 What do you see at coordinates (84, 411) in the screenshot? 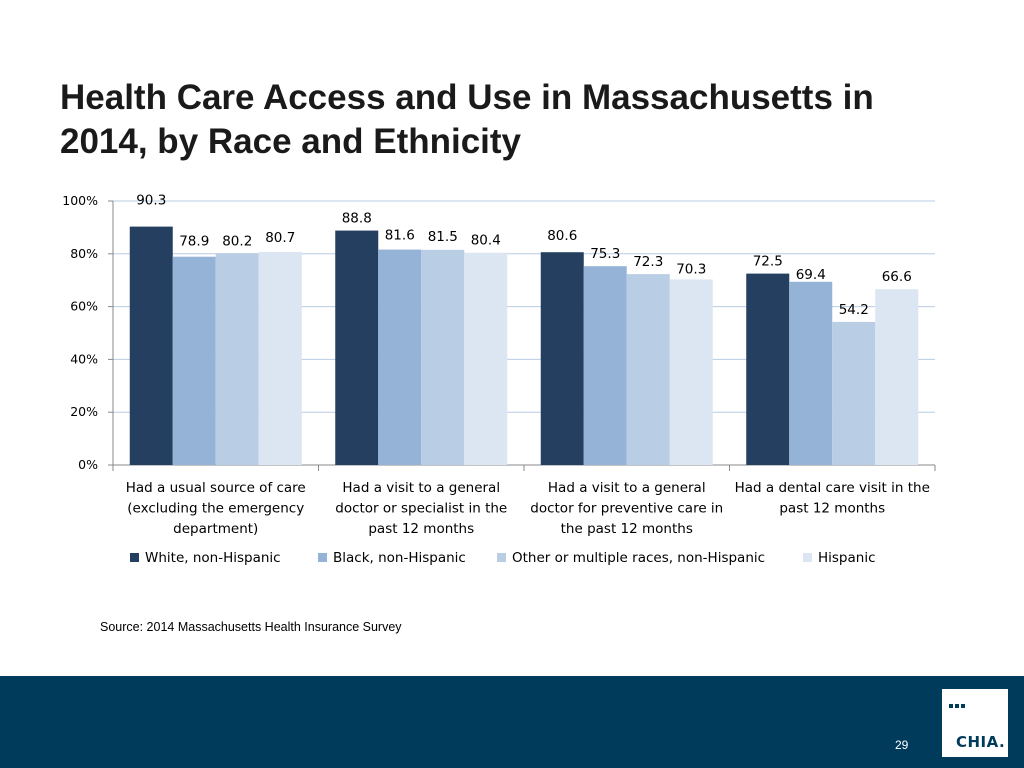
I see `y-tick-label: 20%` at bounding box center [84, 411].